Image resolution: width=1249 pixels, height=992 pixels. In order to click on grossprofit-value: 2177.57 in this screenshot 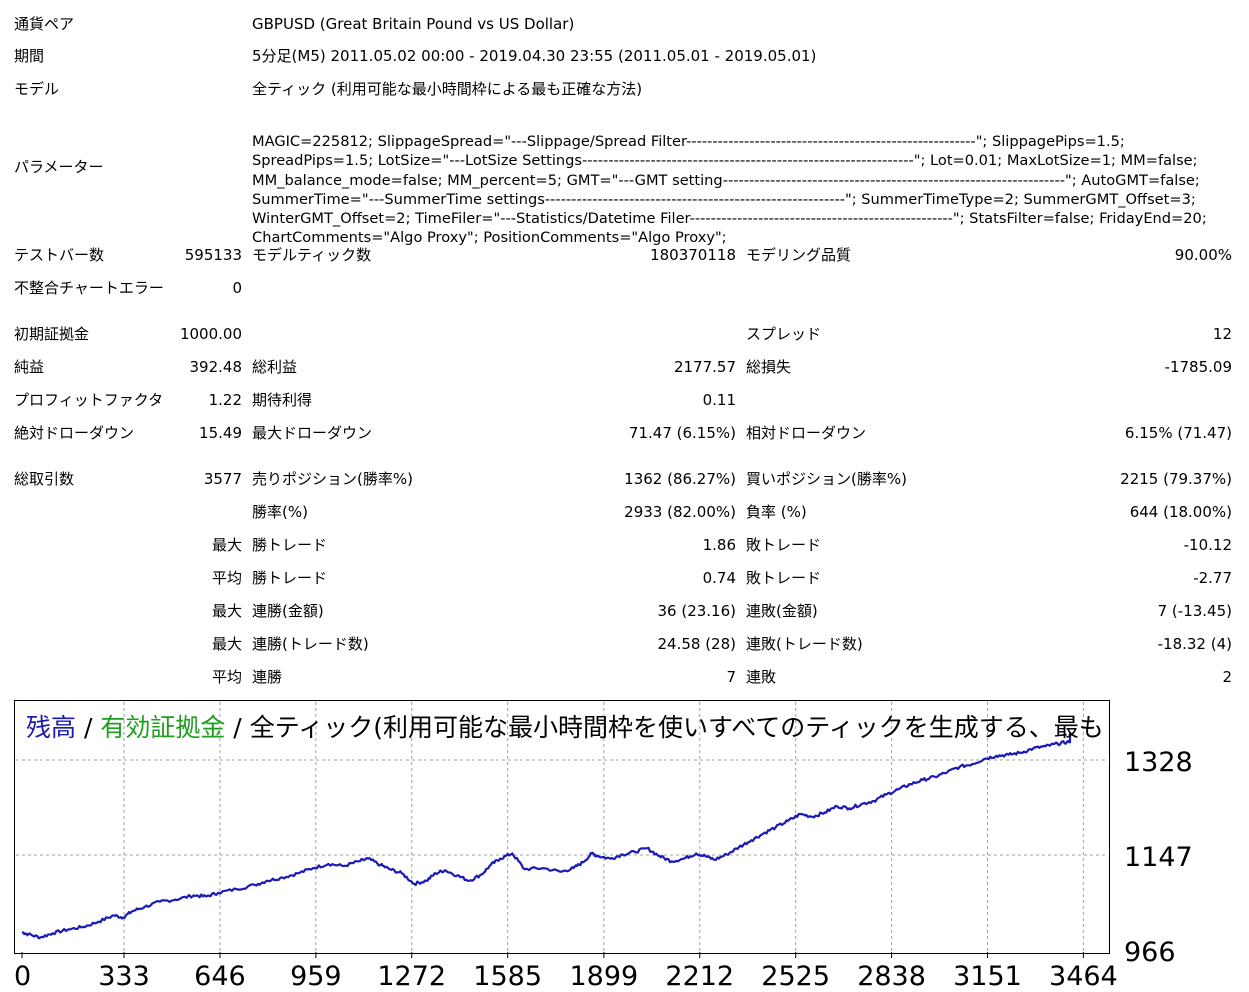, I will do `click(704, 367)`.